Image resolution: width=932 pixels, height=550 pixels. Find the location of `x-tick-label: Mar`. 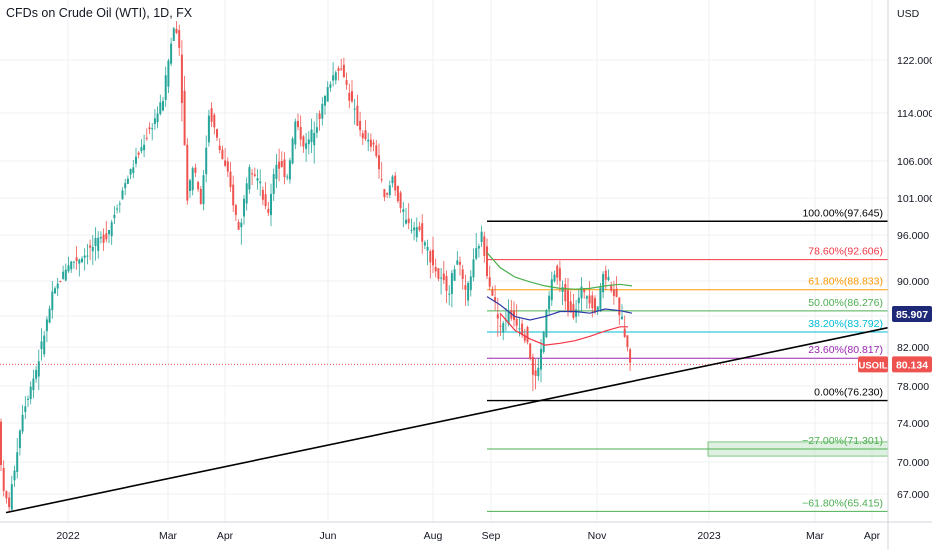

x-tick-label: Mar is located at coordinates (815, 536).